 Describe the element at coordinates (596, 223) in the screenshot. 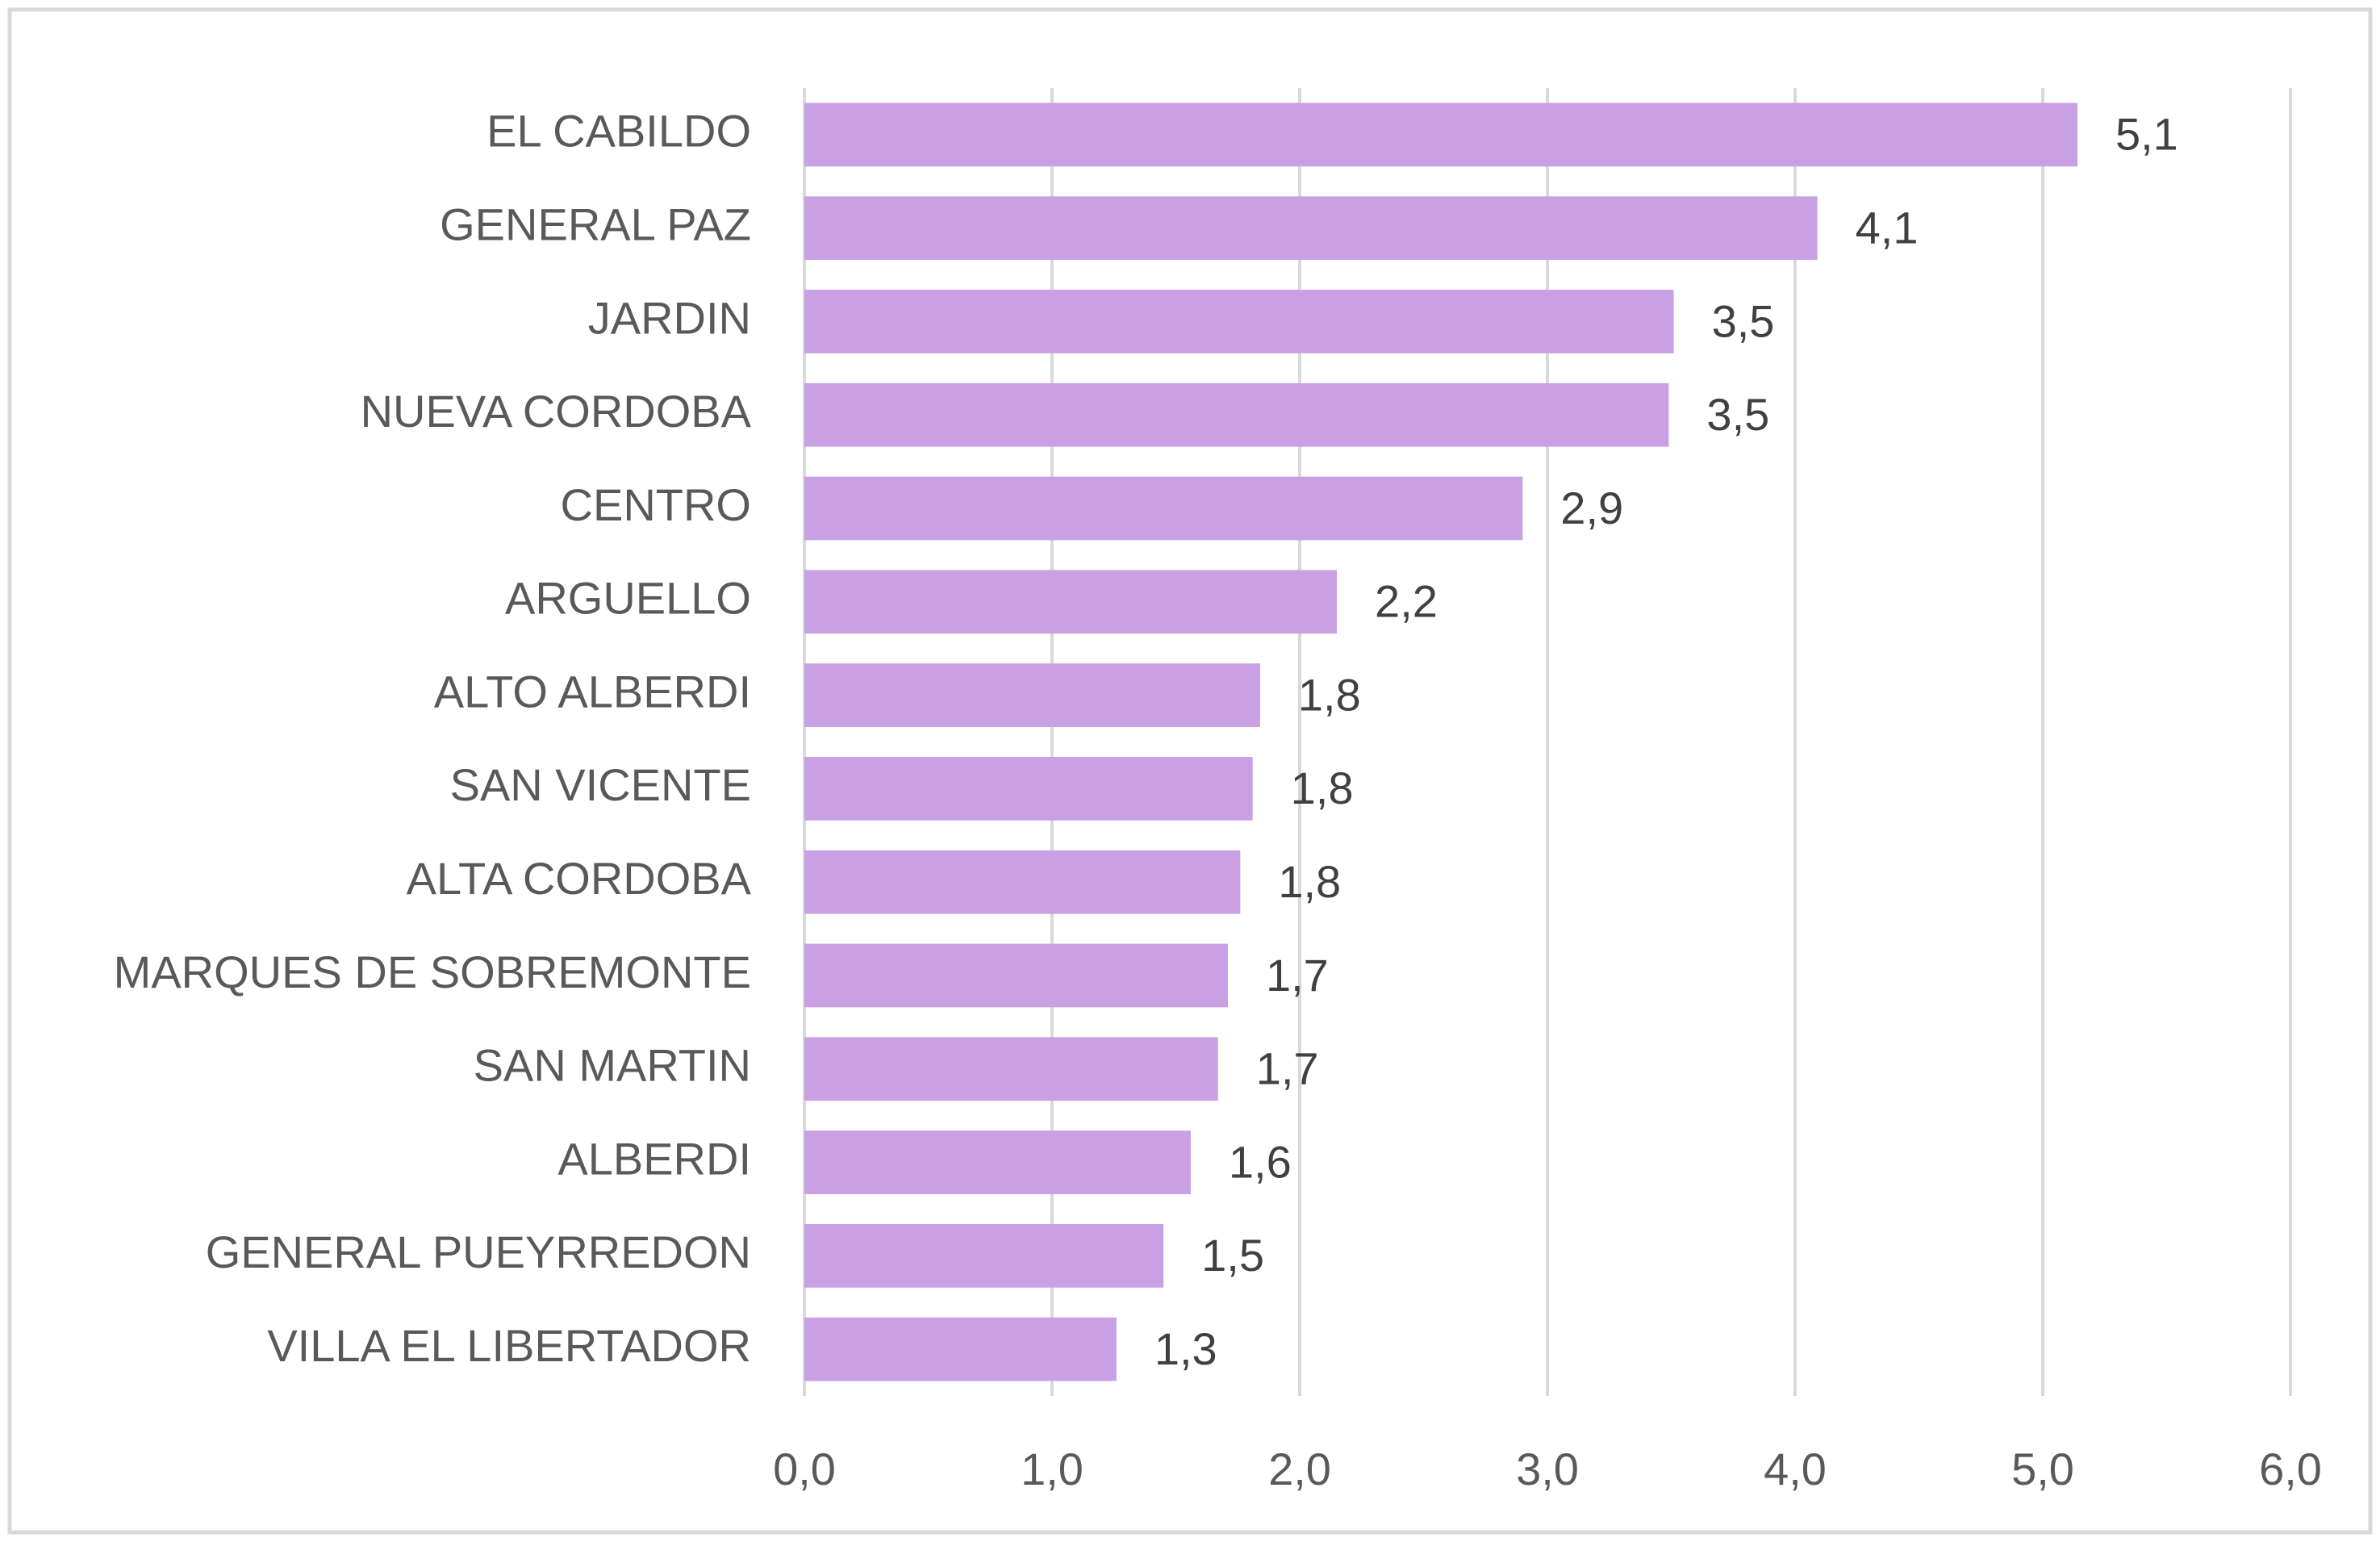

I see `y-tick-label: GENERAL PAZ` at that location.